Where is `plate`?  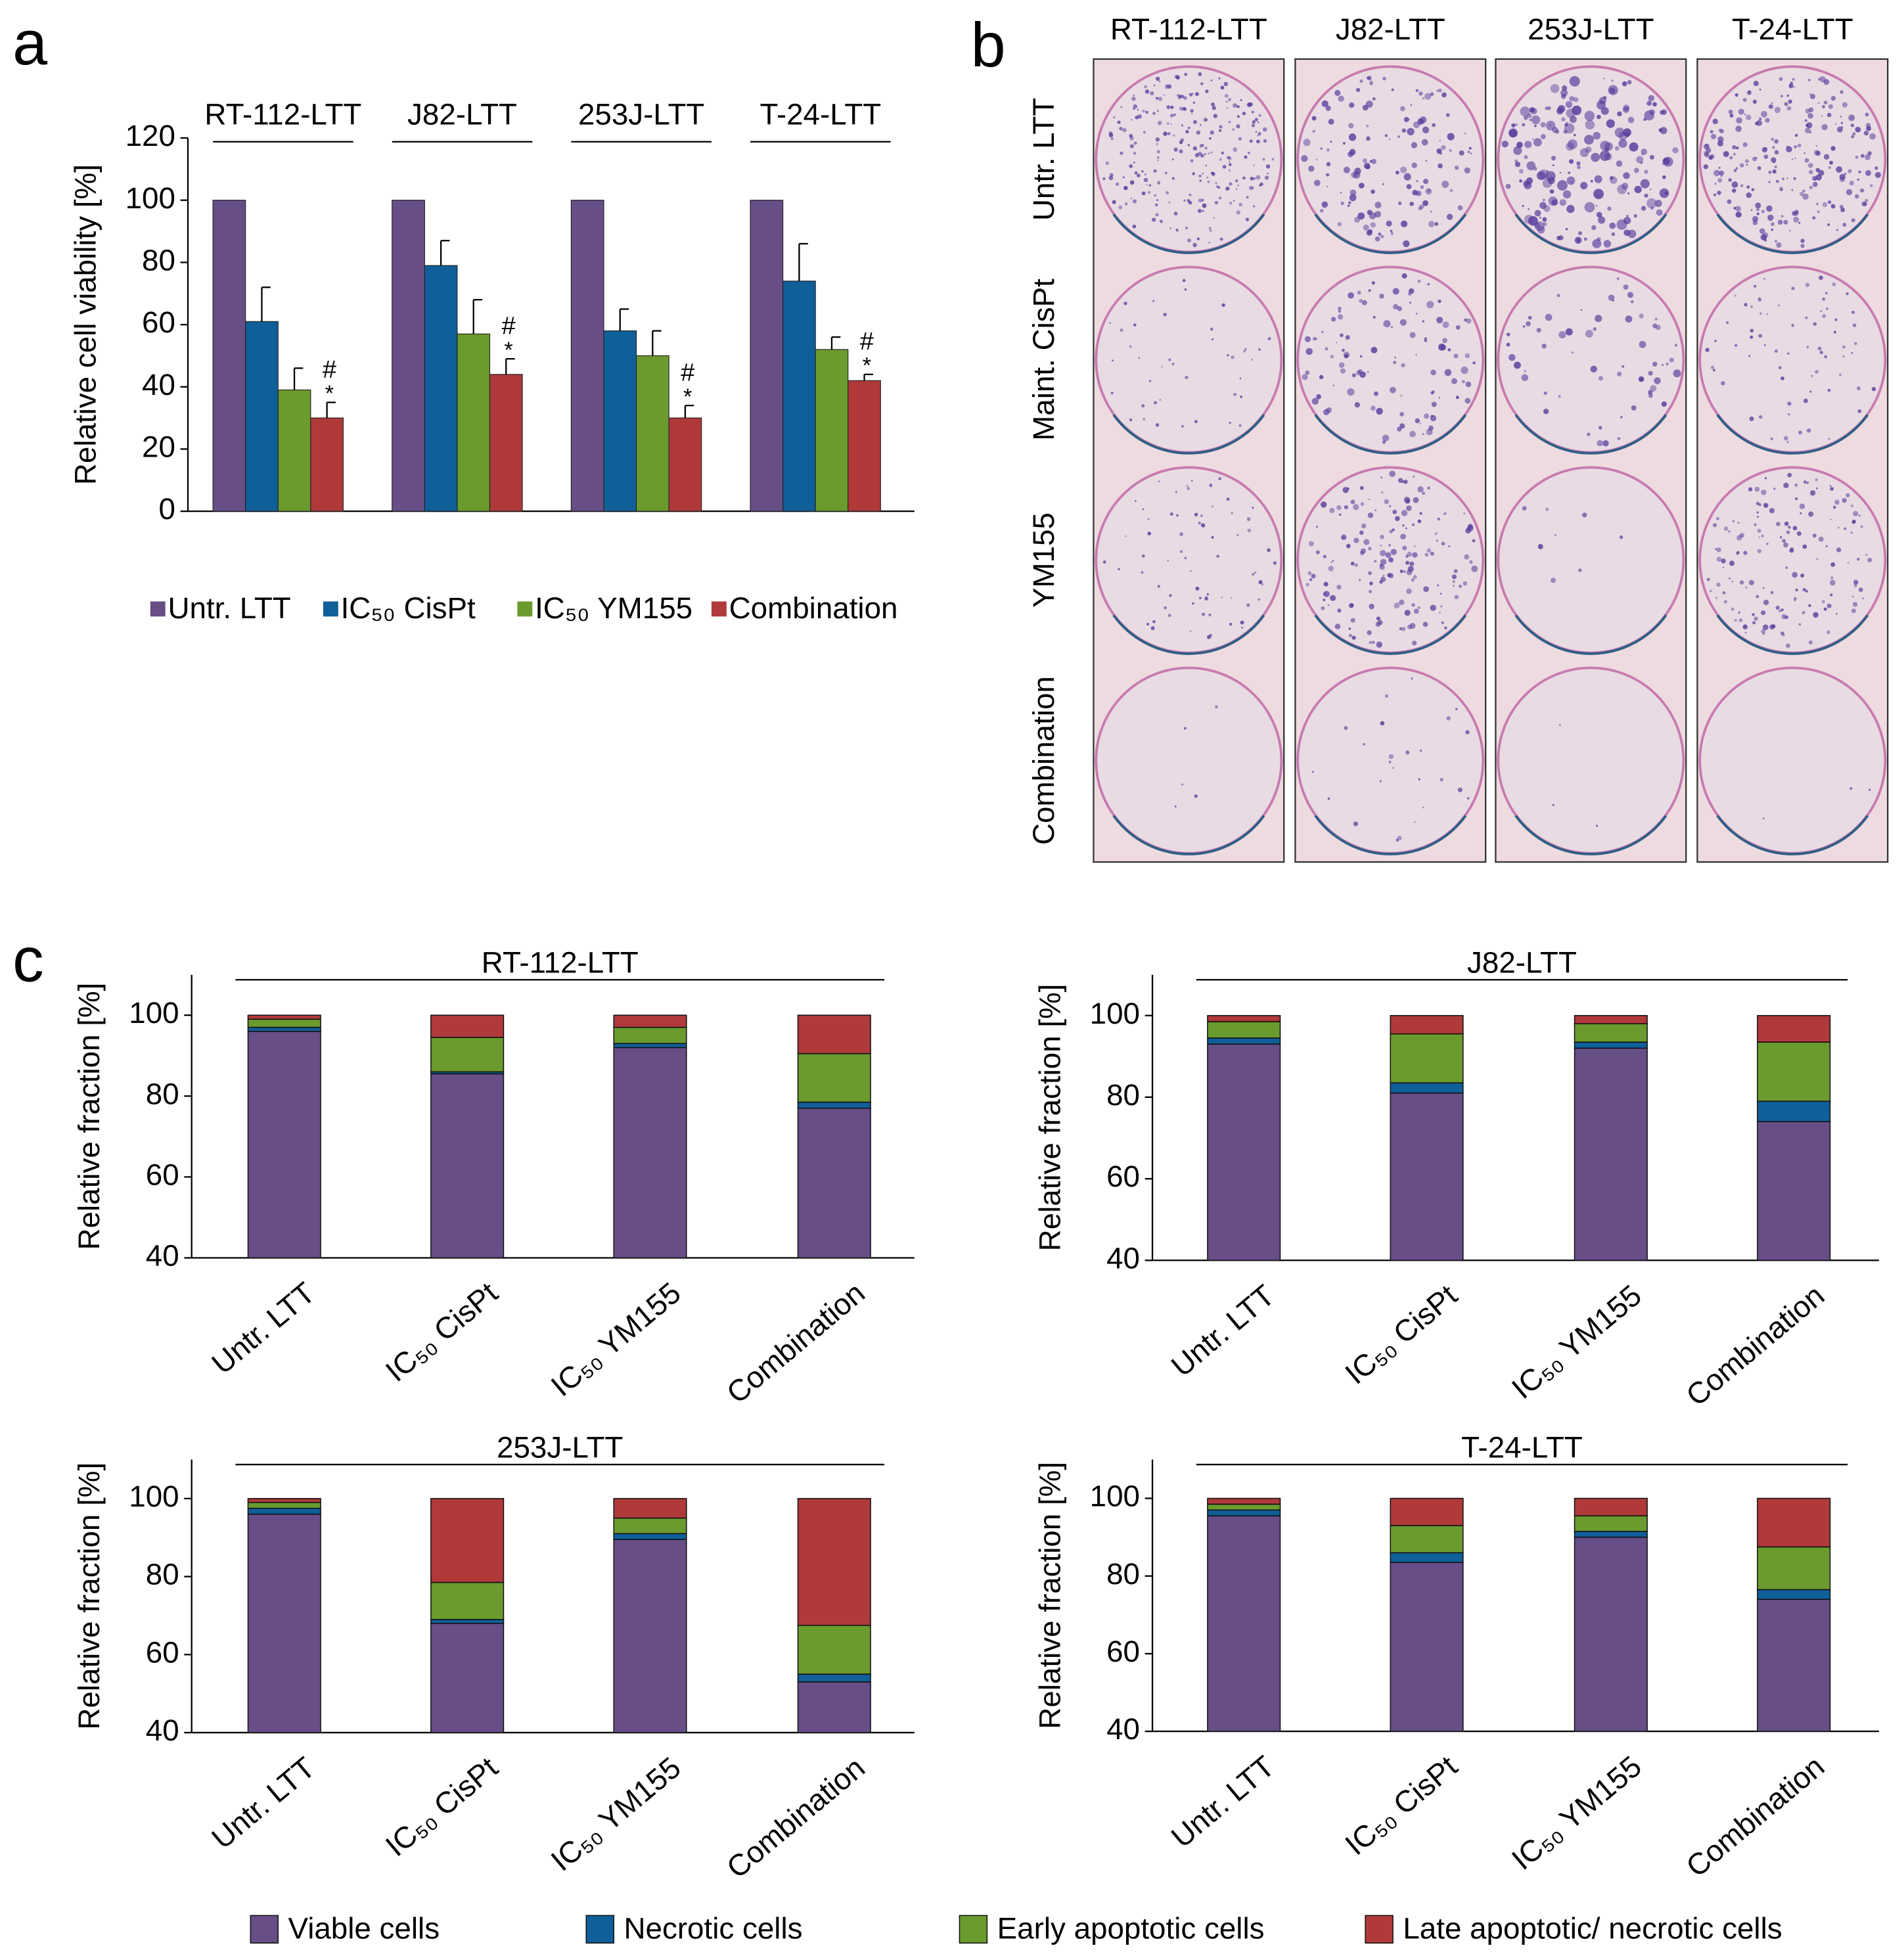
plate is located at coordinates (1189, 560).